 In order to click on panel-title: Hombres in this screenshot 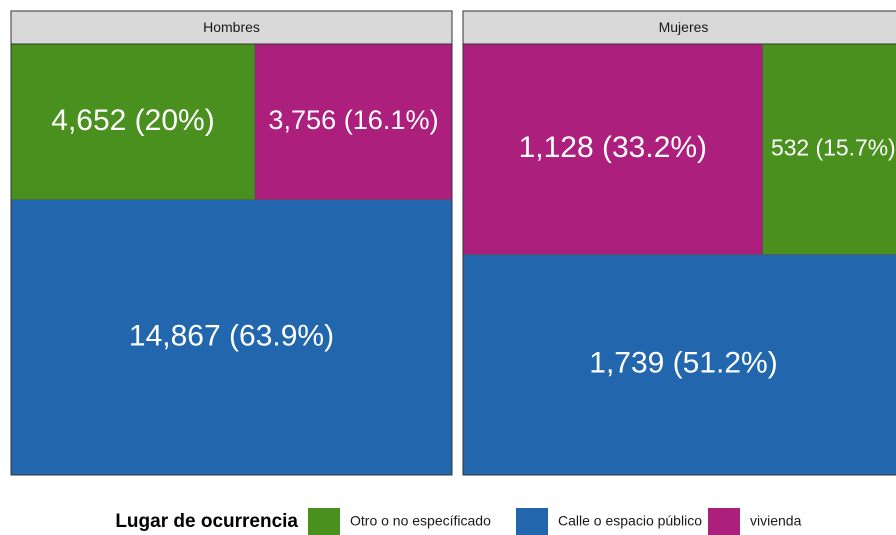, I will do `click(231, 27)`.